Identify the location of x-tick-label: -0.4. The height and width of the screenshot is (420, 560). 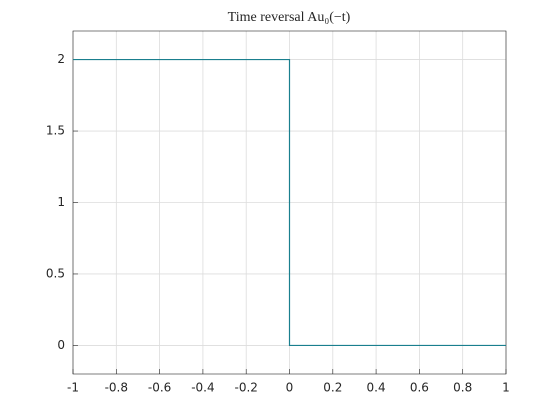
(202, 388).